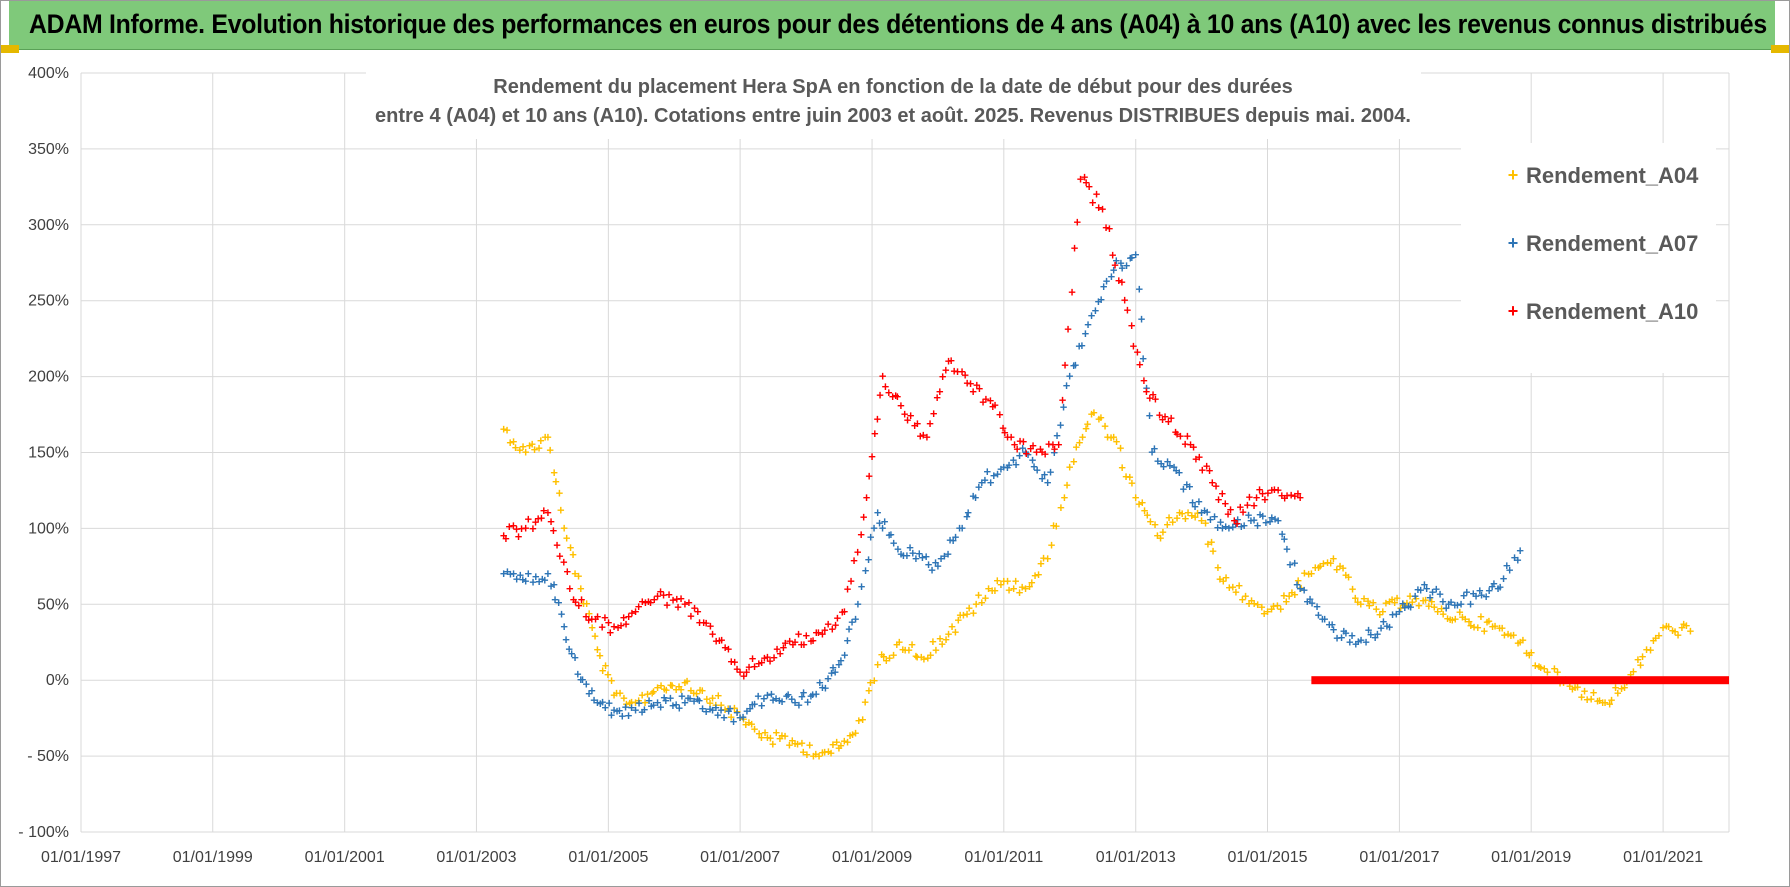  I want to click on y-tick-label: 350%, so click(48, 149).